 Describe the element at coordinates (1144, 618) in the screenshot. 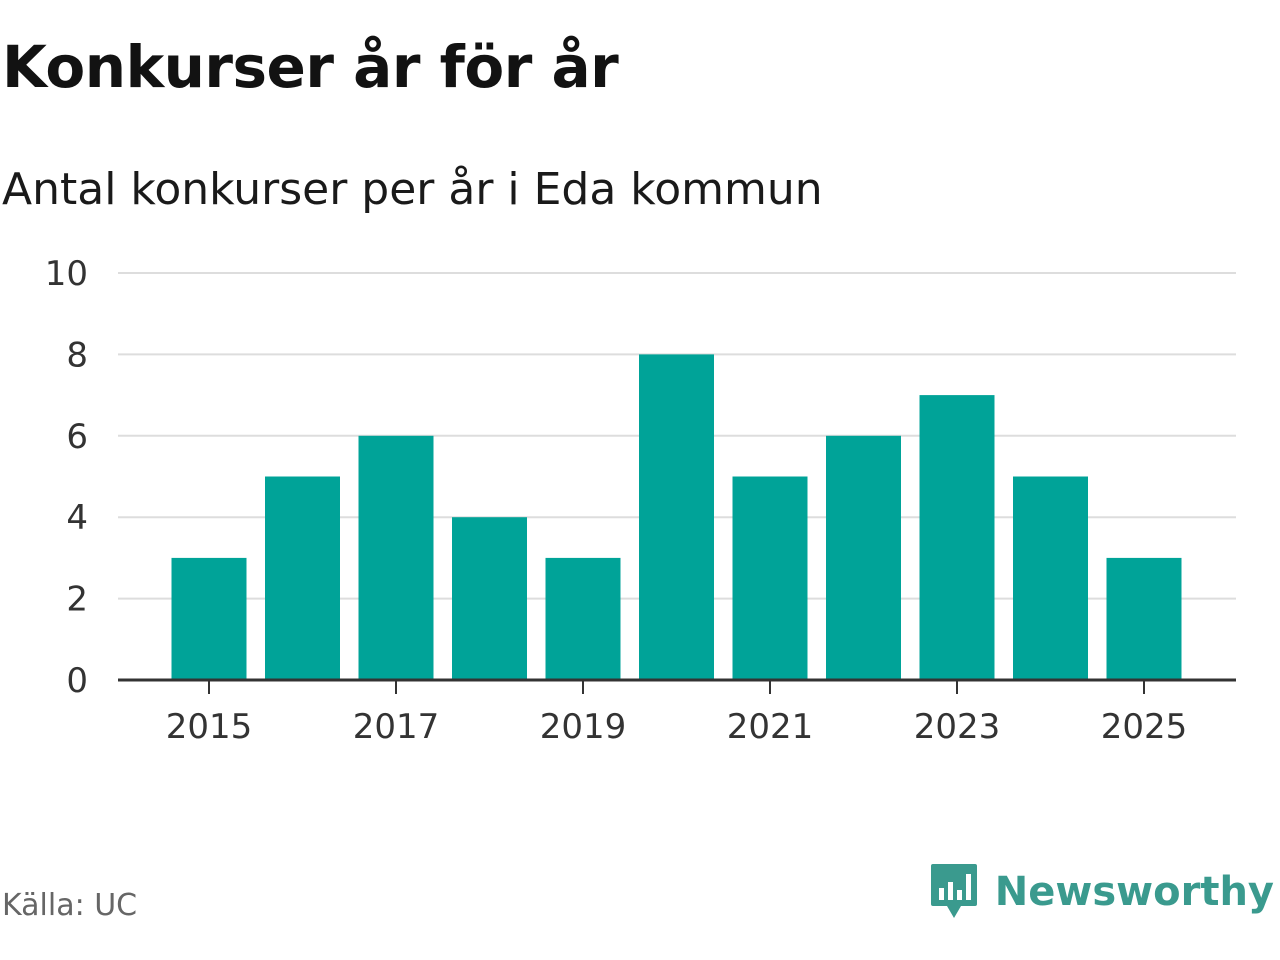

I see `bar-2025` at that location.